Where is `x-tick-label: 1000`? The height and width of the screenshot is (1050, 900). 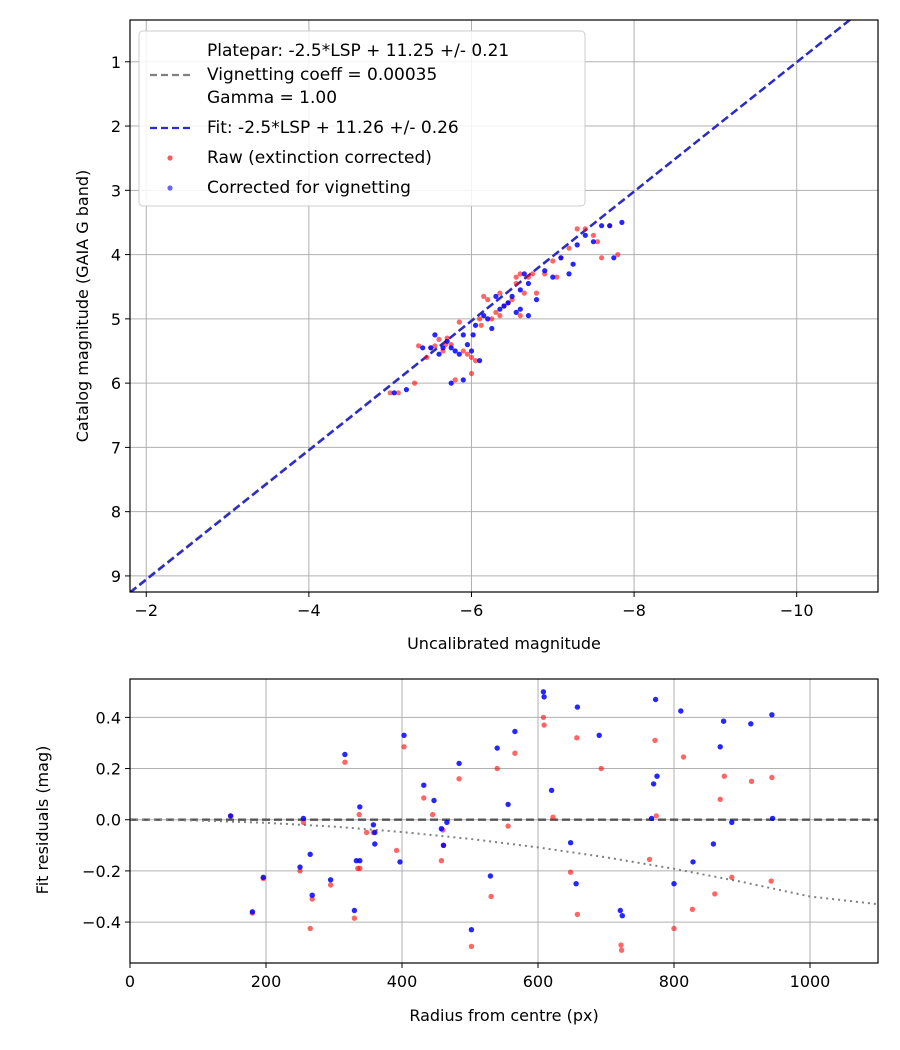
x-tick-label: 1000 is located at coordinates (810, 981).